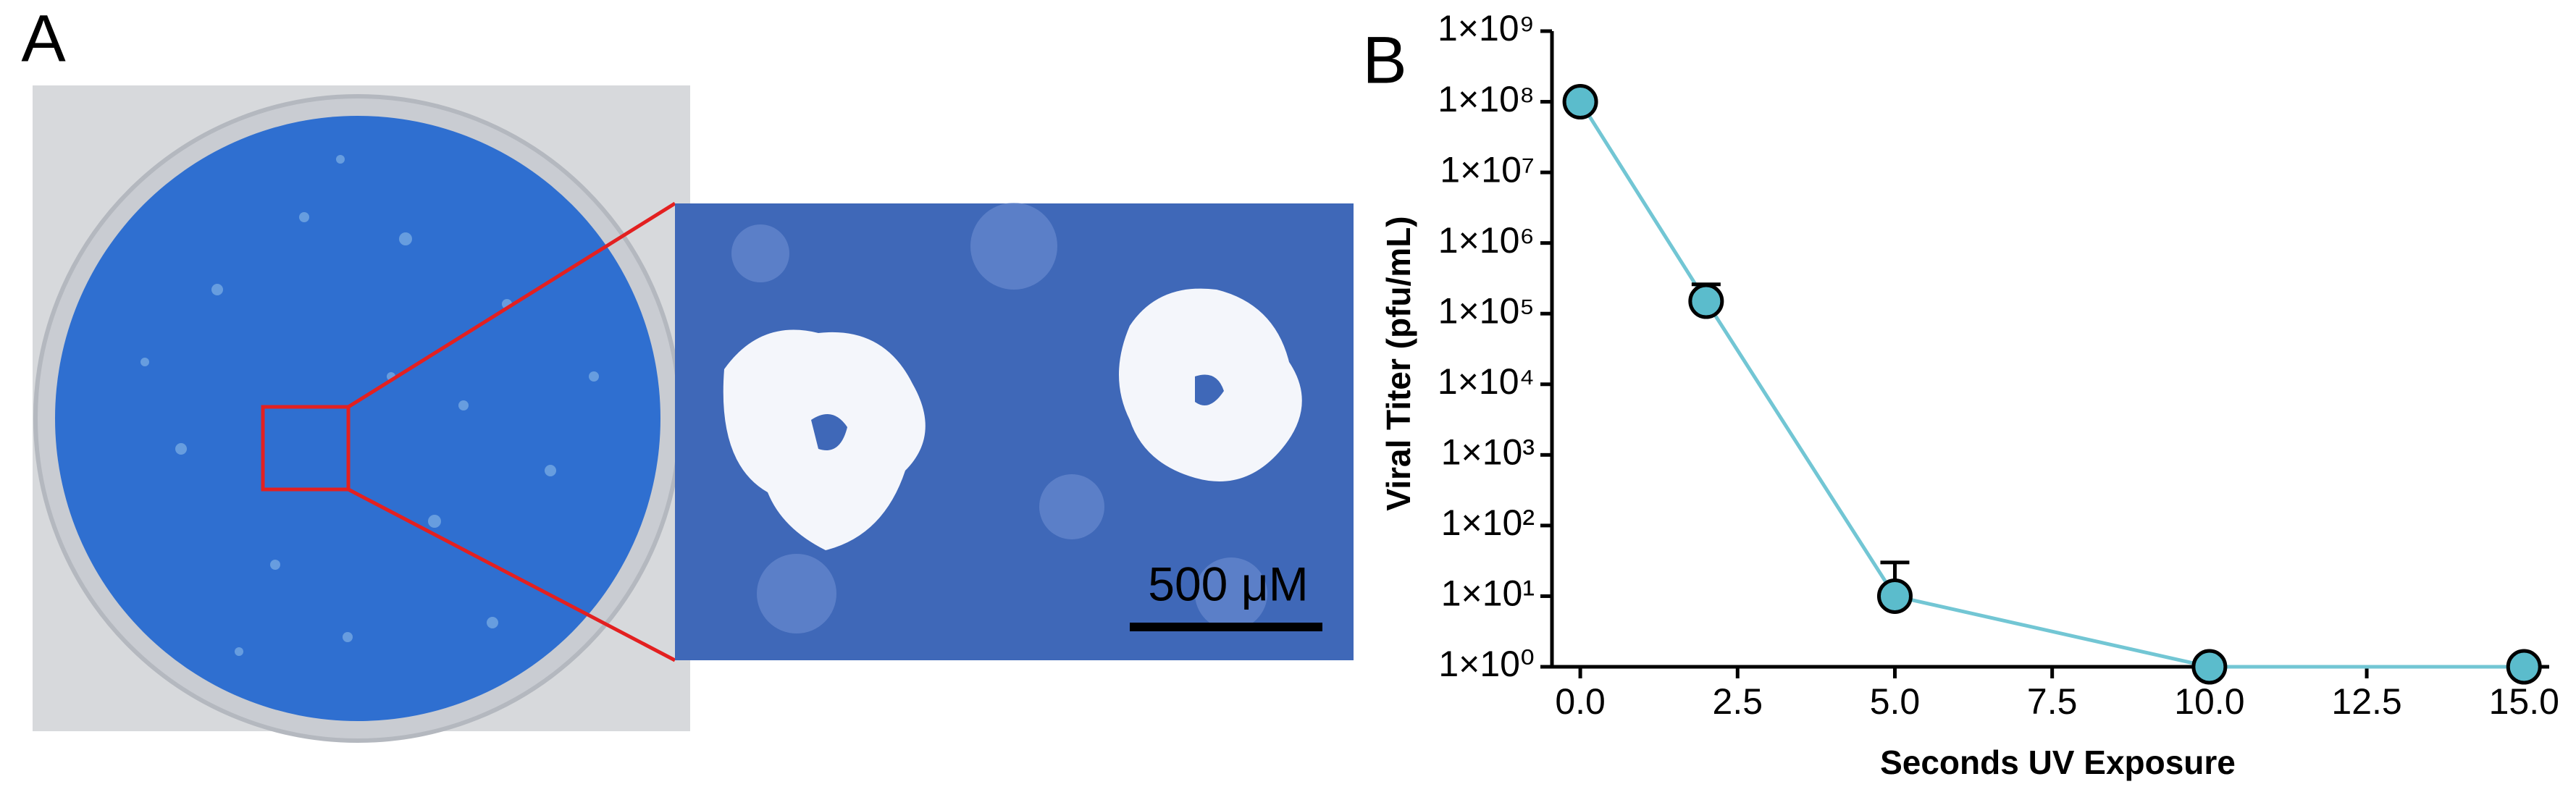 This screenshot has height=800, width=2576. What do you see at coordinates (1228, 583) in the screenshot?
I see `scale-bar-label: 500 μM` at bounding box center [1228, 583].